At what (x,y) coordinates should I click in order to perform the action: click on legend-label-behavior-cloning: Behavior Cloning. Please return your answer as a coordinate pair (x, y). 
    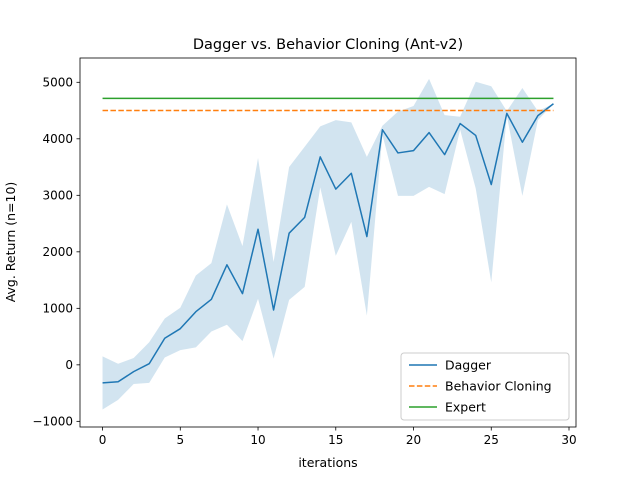
    Looking at the image, I should click on (498, 386).